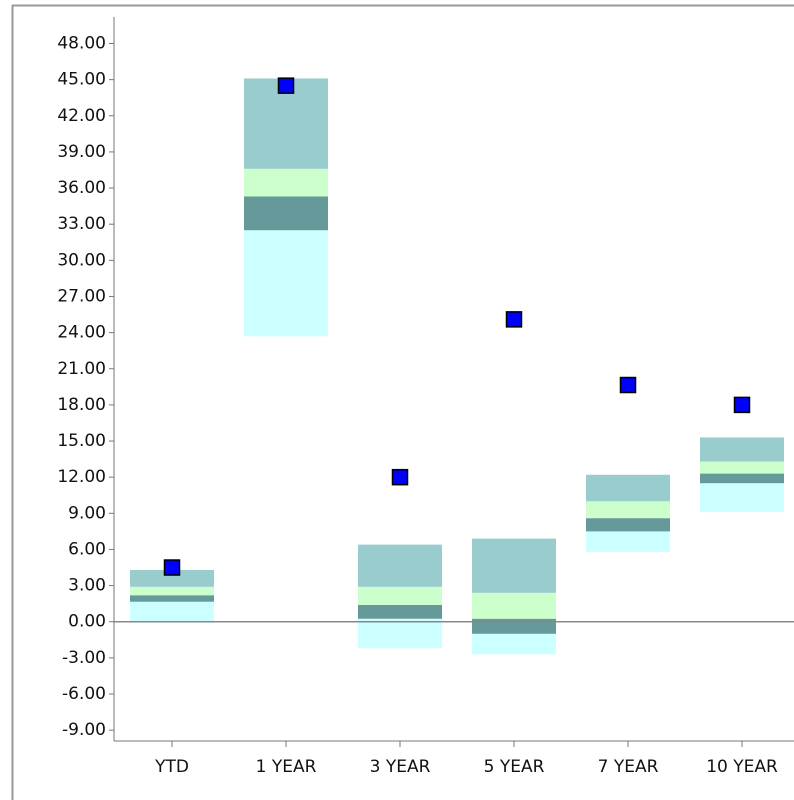 The width and height of the screenshot is (794, 800). What do you see at coordinates (81, 44) in the screenshot?
I see `y-tick-label: 48.00` at bounding box center [81, 44].